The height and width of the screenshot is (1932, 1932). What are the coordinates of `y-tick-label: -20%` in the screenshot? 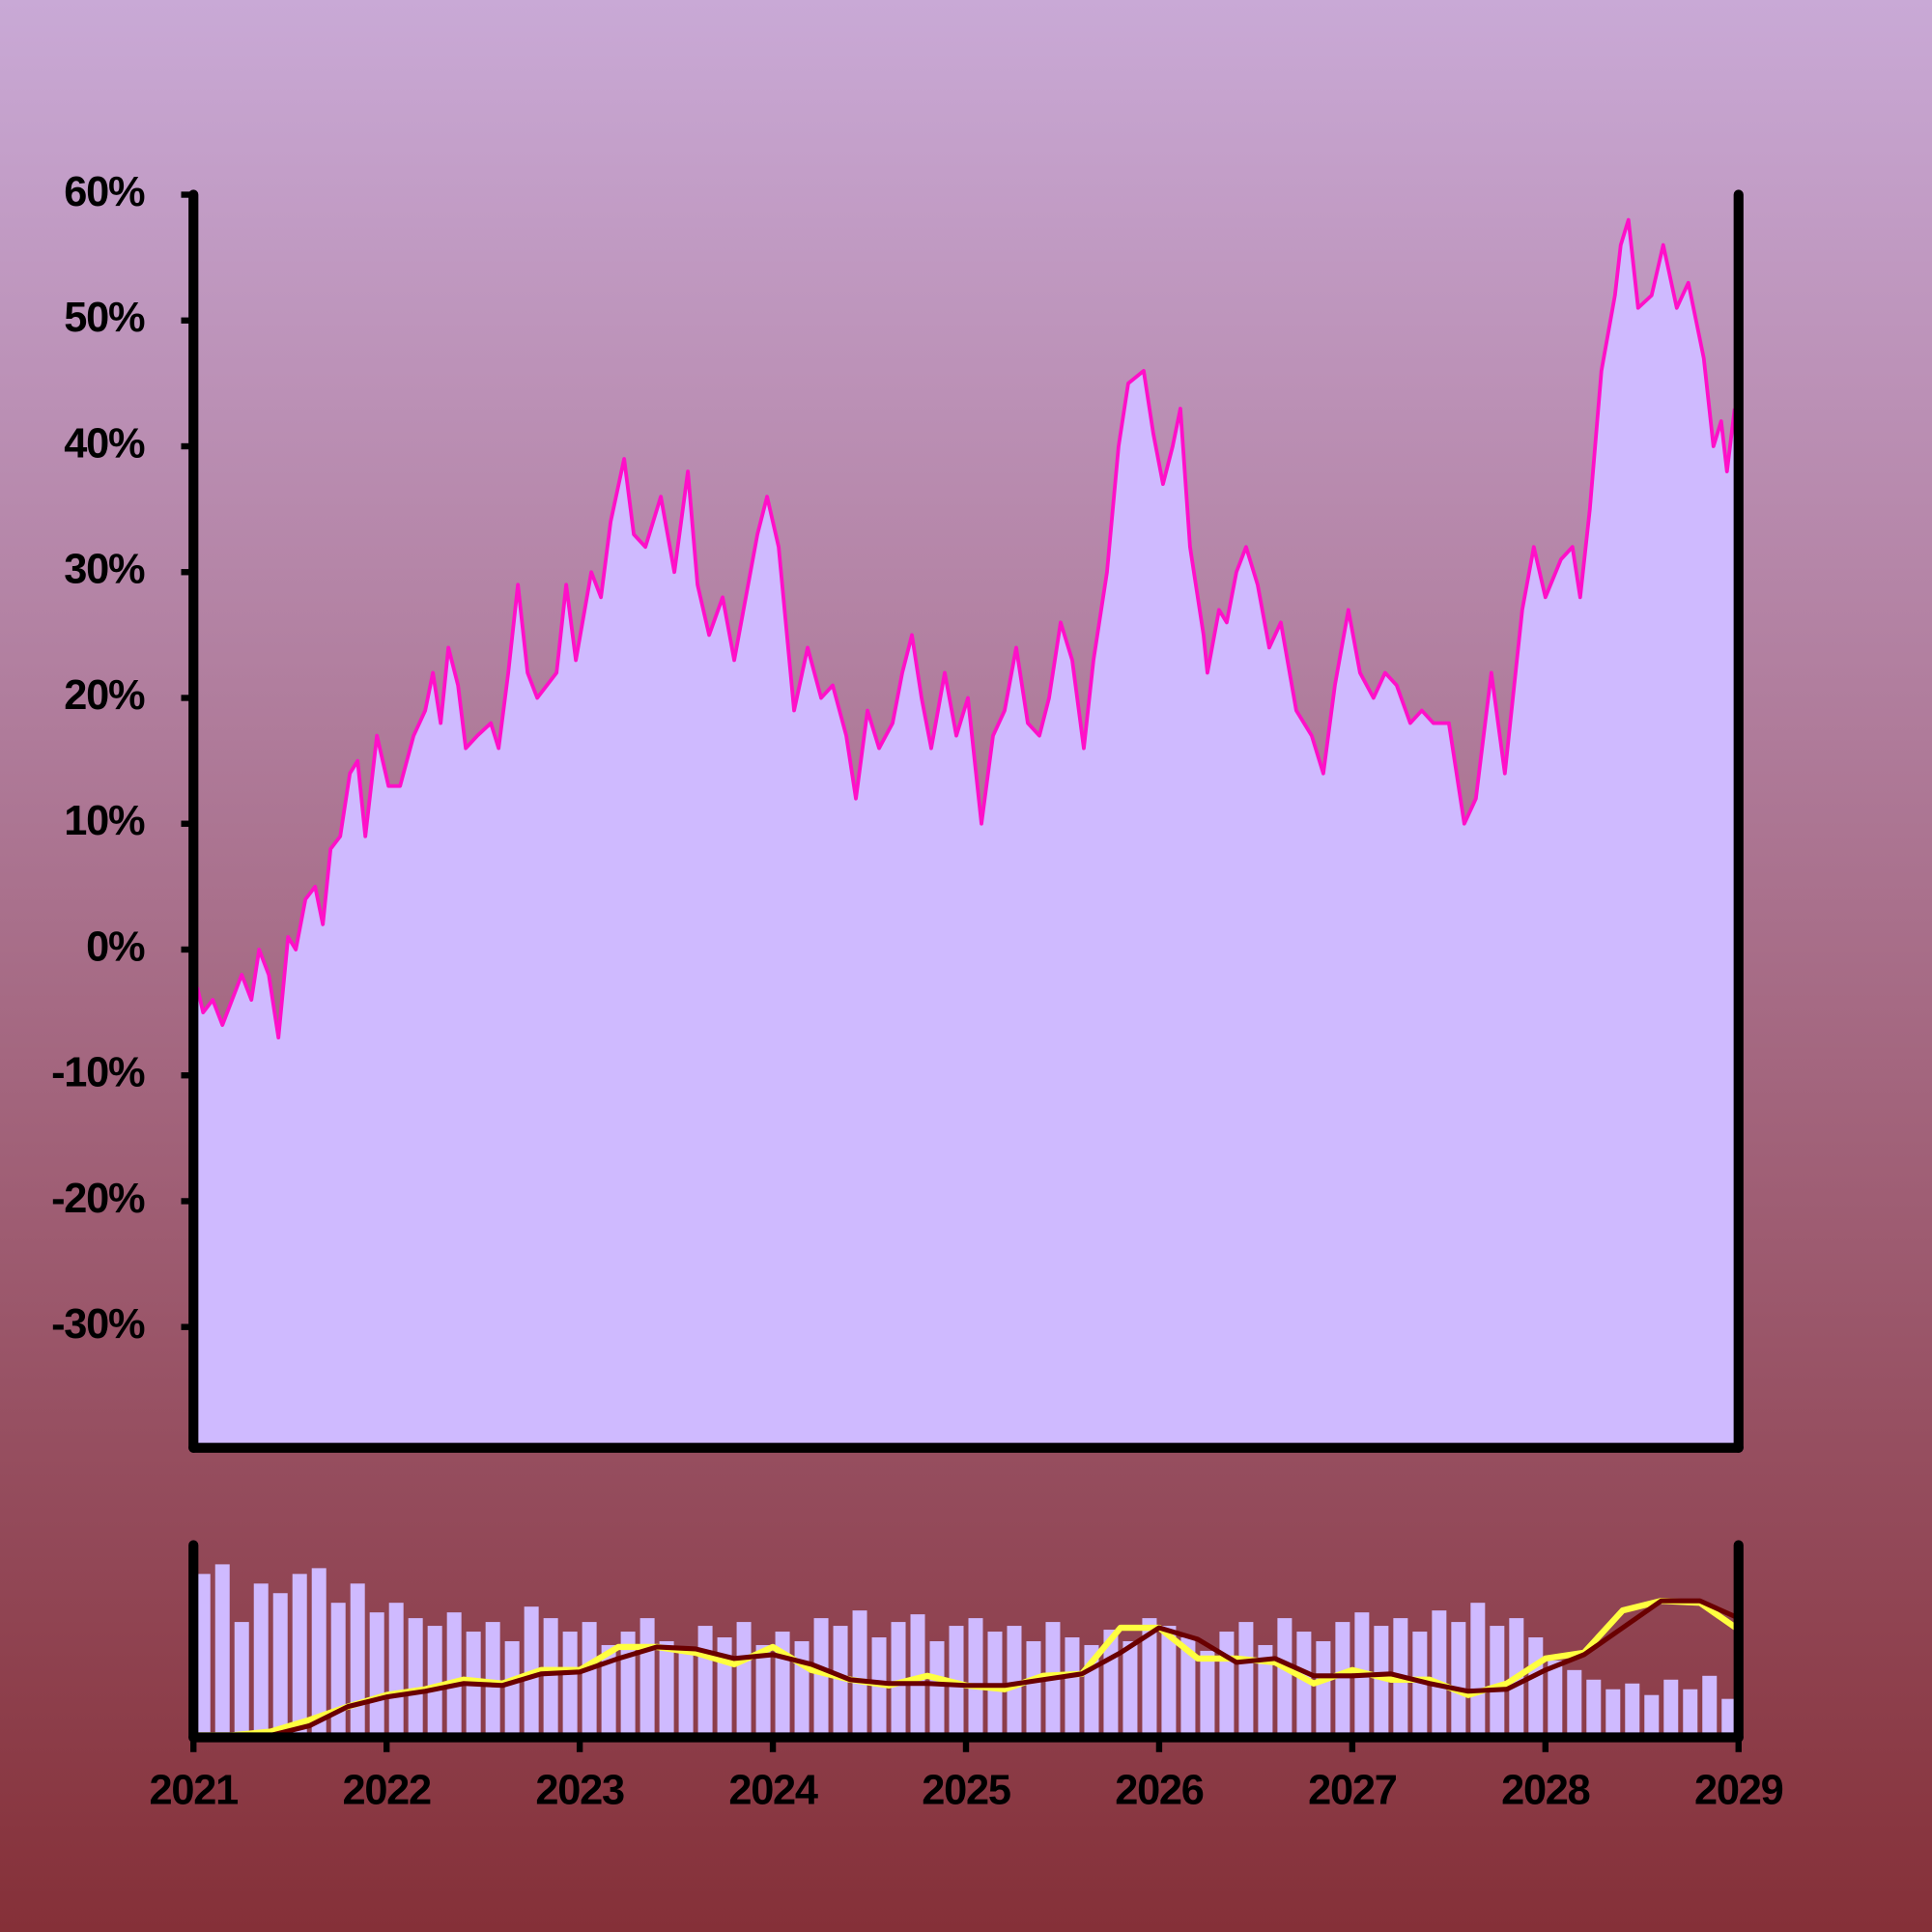 It's located at (98, 1199).